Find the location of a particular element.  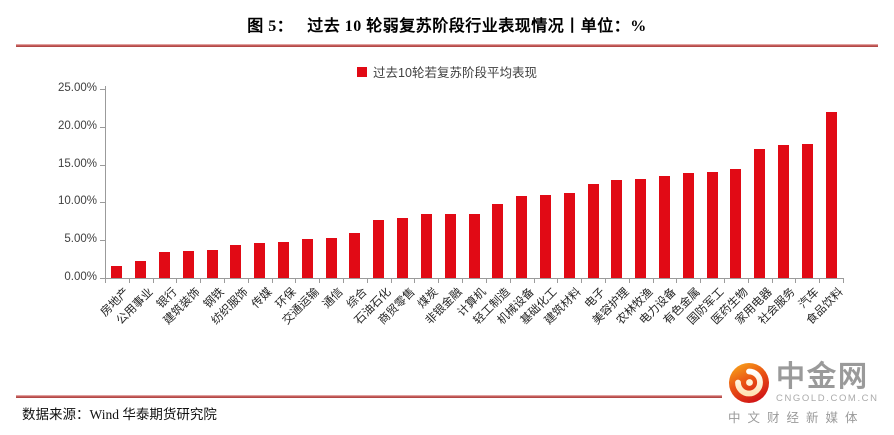

bar-基础化工 is located at coordinates (545, 236).